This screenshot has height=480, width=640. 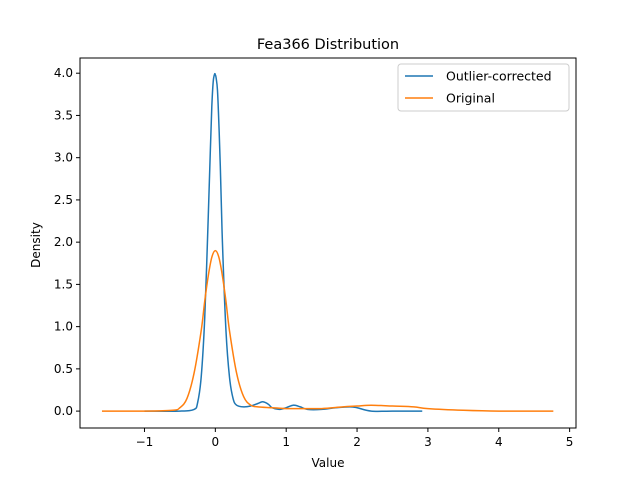 I want to click on chart-title: Fea366 Distribution, so click(x=328, y=45).